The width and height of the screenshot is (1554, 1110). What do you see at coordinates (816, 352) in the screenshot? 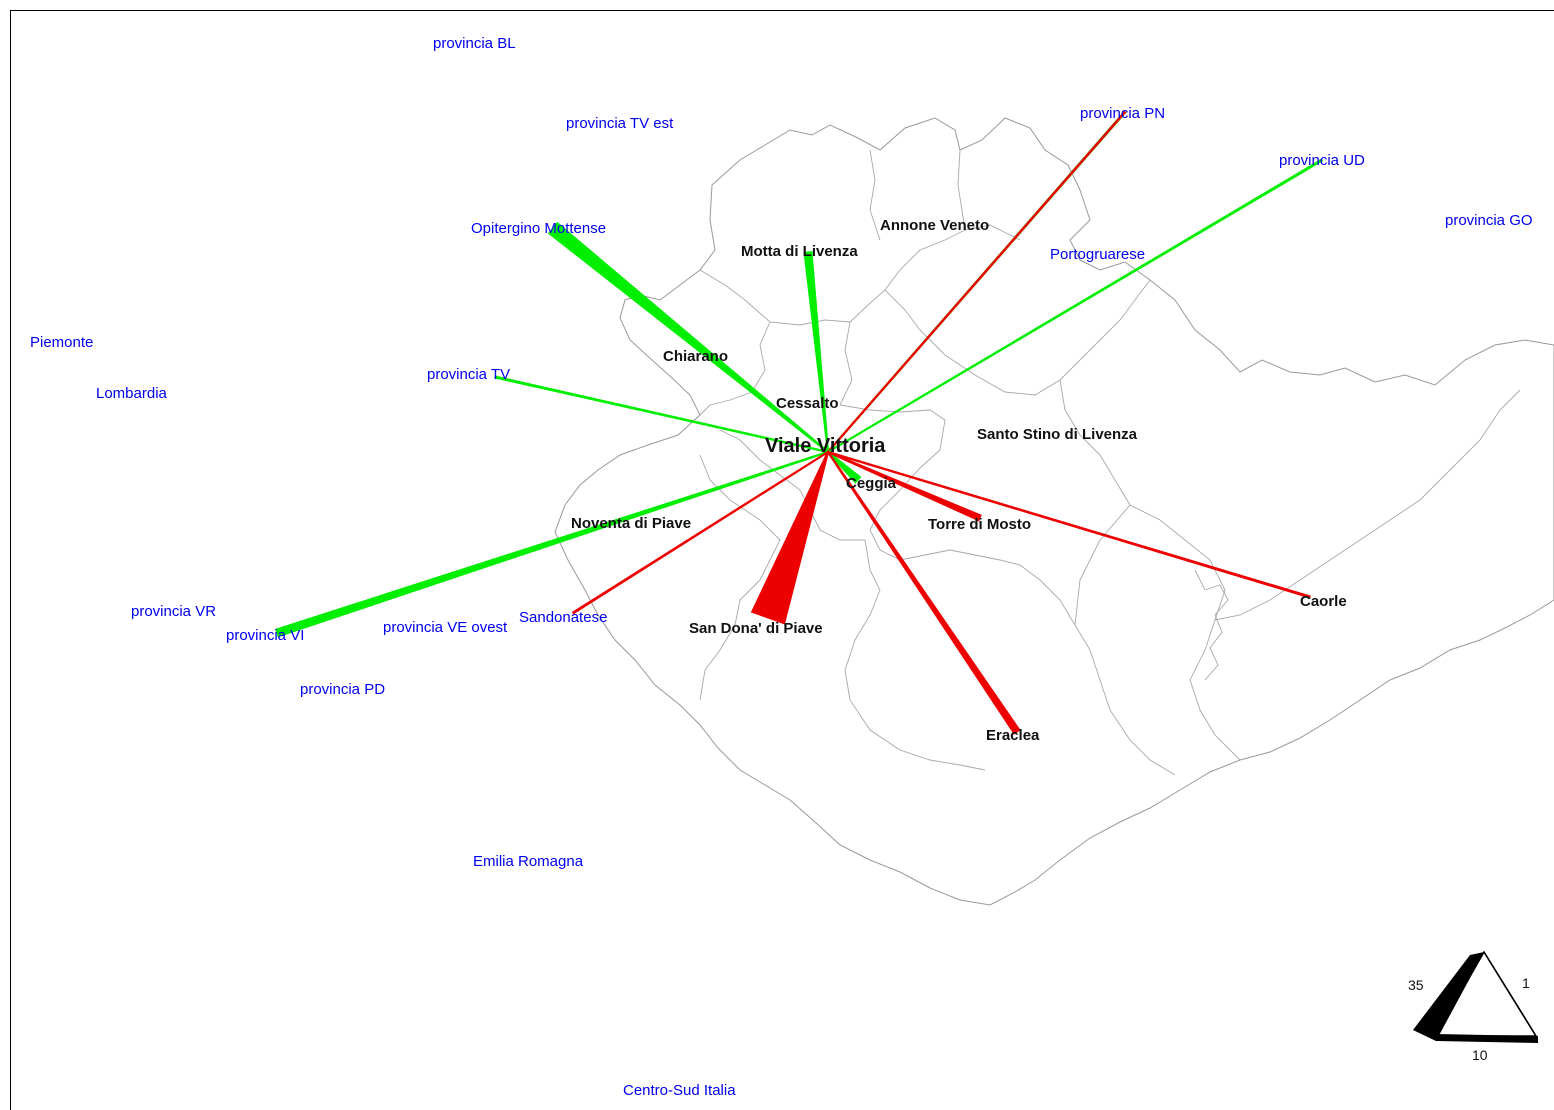
I see `flow-out-motta-di-livenza` at bounding box center [816, 352].